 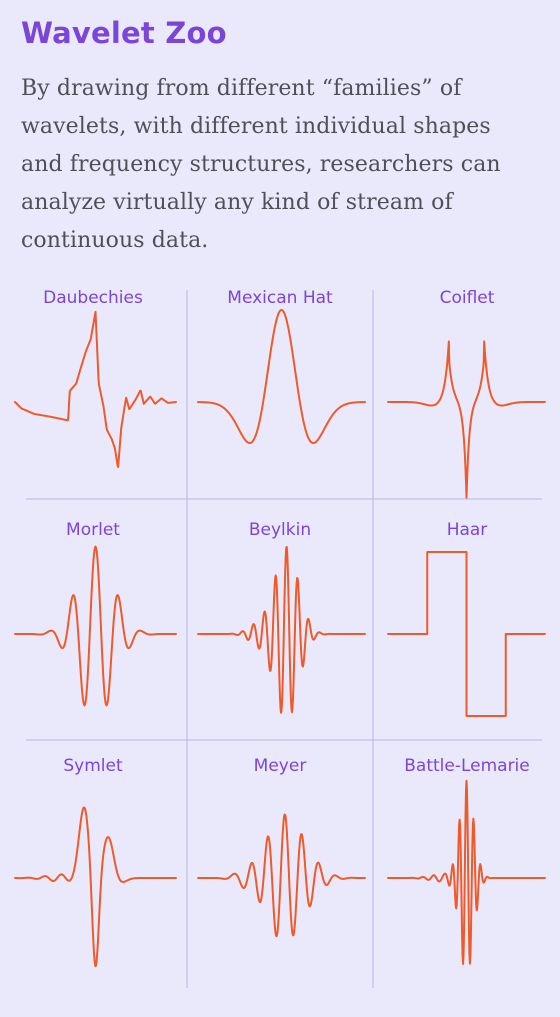 I want to click on wavelet-curve-coiflet, so click(x=466, y=419).